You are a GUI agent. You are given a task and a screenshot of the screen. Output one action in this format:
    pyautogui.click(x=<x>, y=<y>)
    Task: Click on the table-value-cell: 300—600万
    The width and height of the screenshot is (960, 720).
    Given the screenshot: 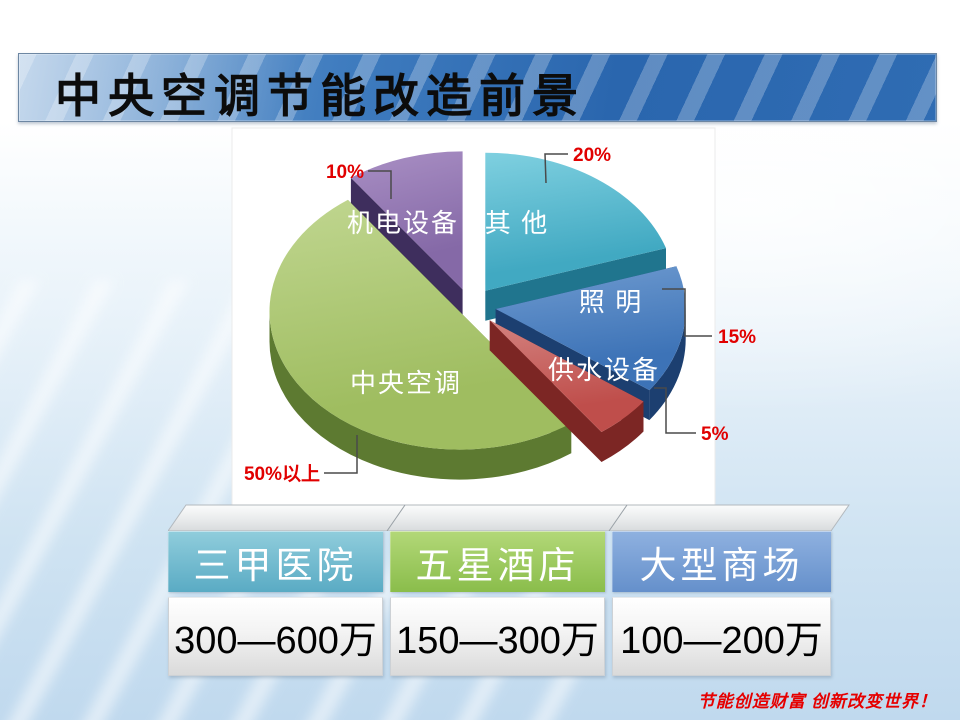 What is the action you would take?
    pyautogui.click(x=275, y=636)
    